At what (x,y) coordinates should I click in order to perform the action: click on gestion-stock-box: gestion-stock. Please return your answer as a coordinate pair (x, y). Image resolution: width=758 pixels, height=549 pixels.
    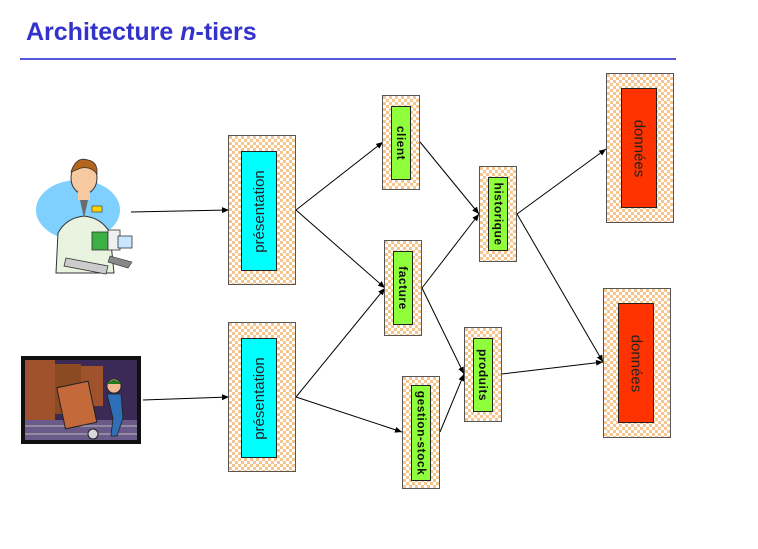
    Looking at the image, I should click on (421, 432).